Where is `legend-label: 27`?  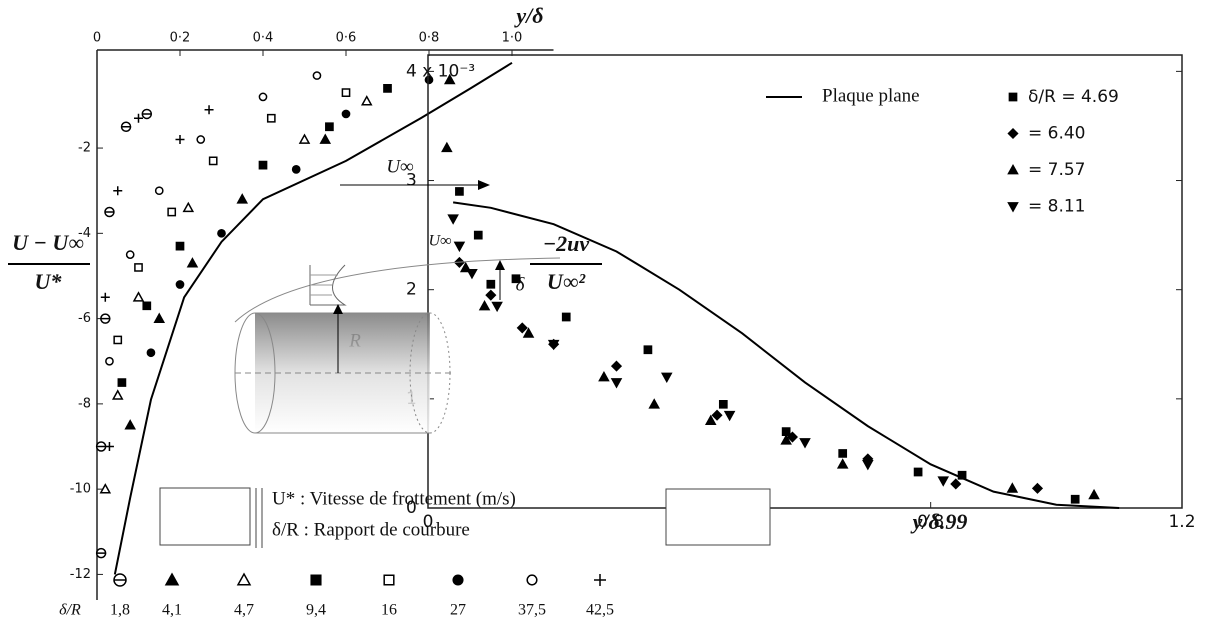 legend-label: 27 is located at coordinates (458, 610).